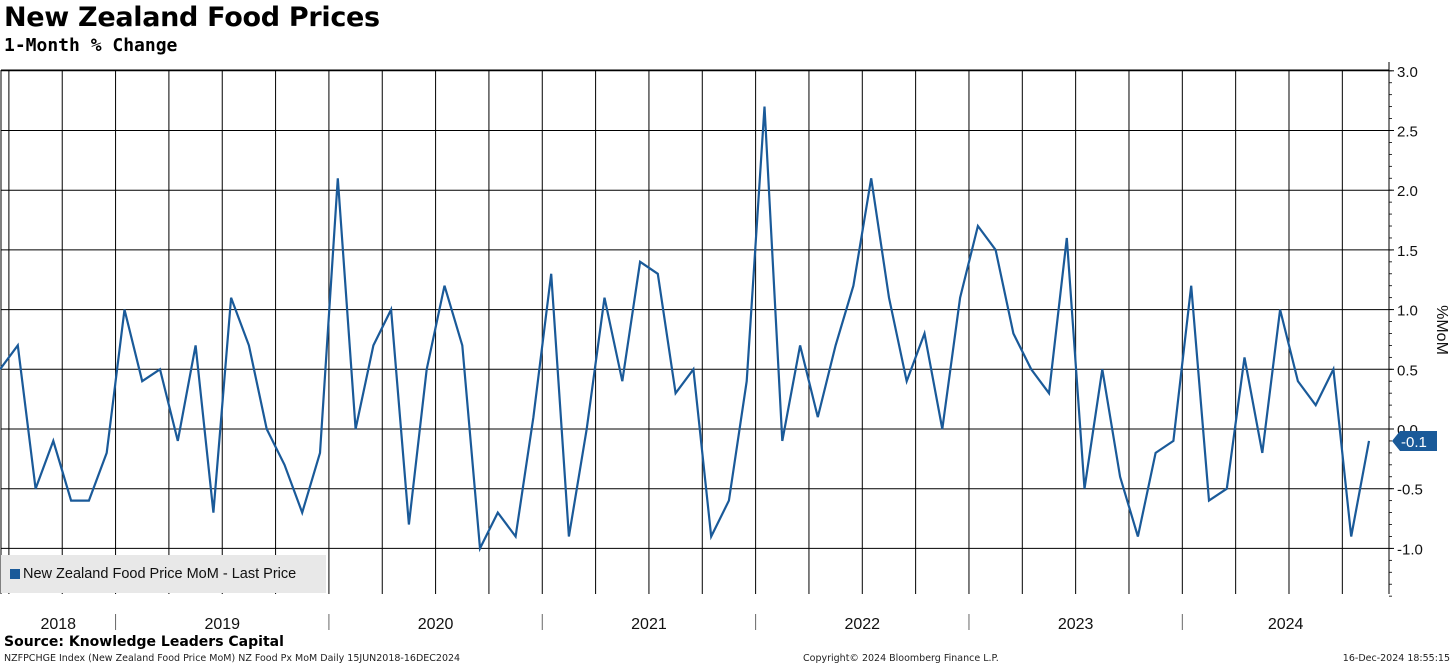 The width and height of the screenshot is (1456, 666). What do you see at coordinates (15, 574) in the screenshot?
I see `legend-swatch` at bounding box center [15, 574].